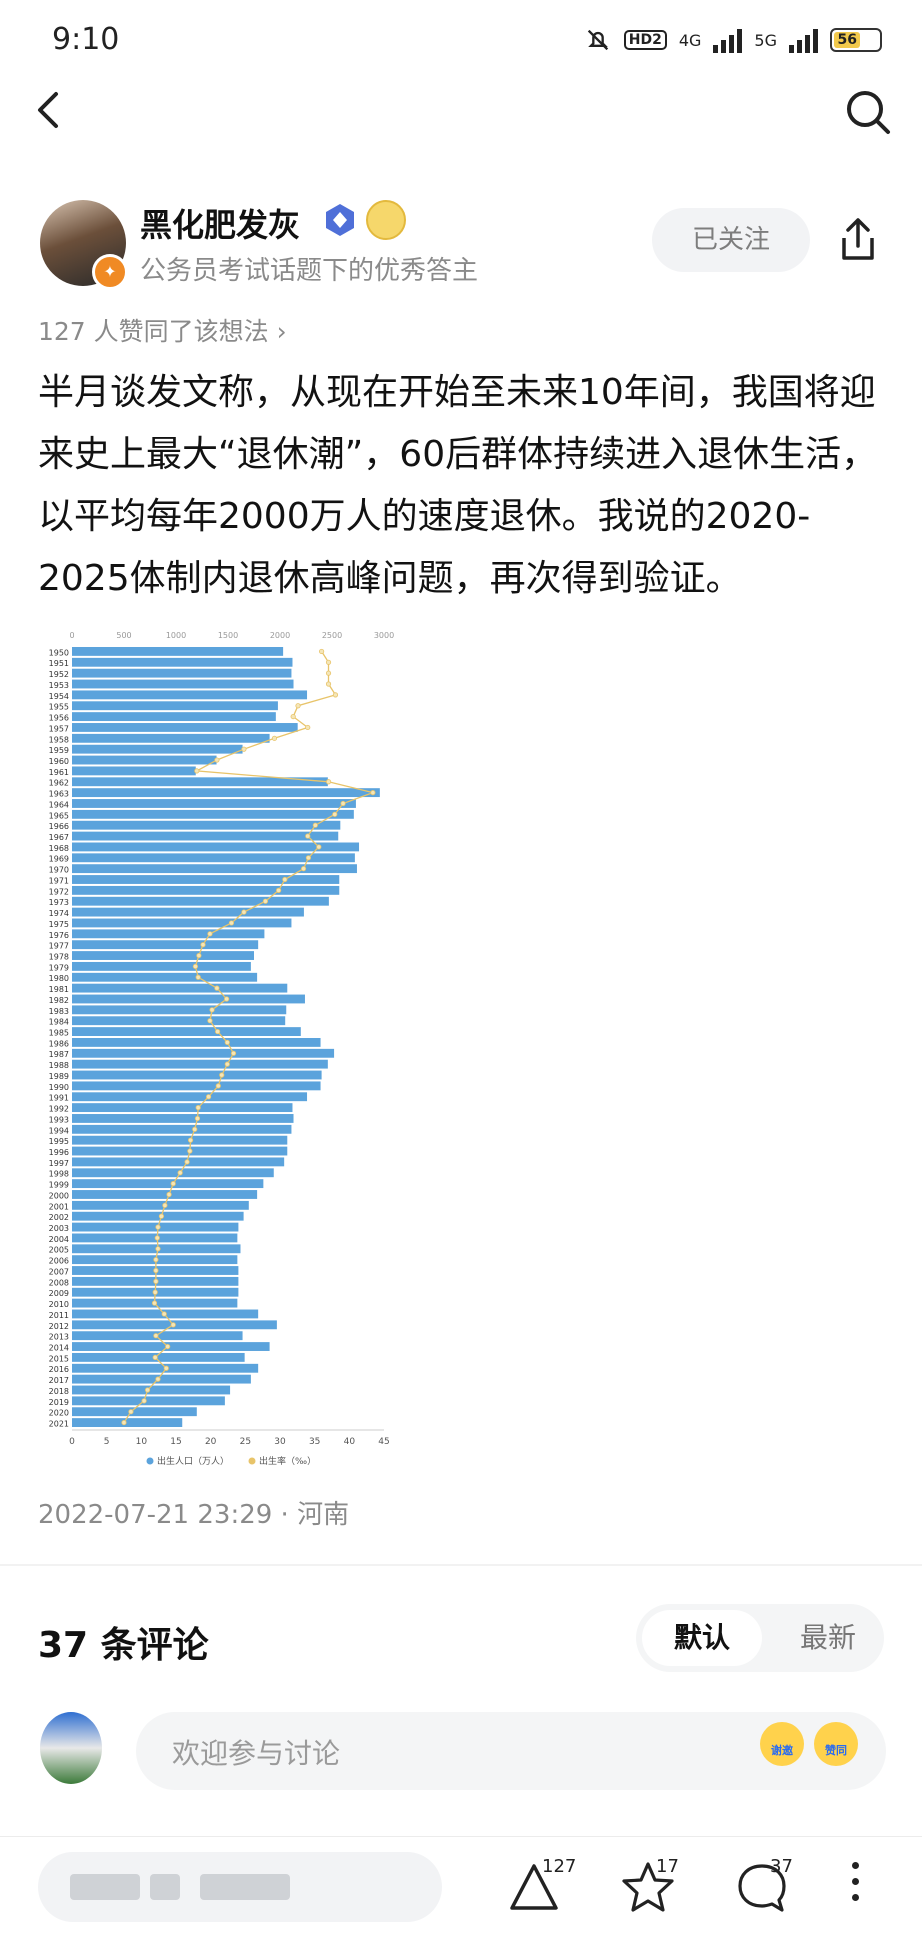  What do you see at coordinates (50, 110) in the screenshot?
I see `back-icon` at bounding box center [50, 110].